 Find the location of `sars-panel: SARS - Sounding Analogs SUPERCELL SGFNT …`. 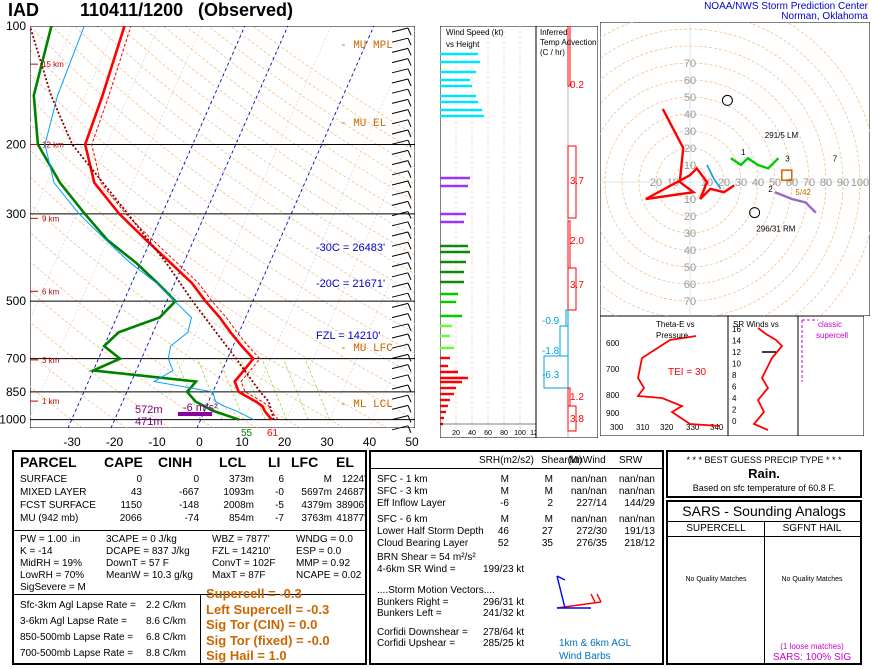

sars-panel: SARS - Sounding Analogs SUPERCELL SGFNT … is located at coordinates (764, 582).